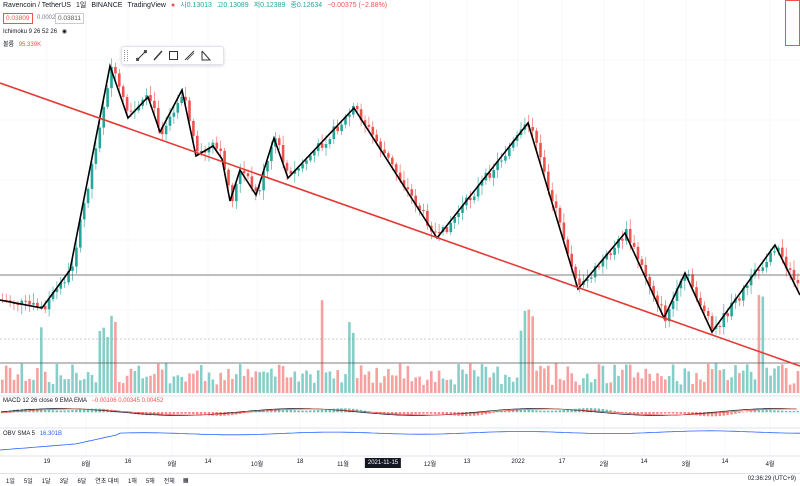 Image resolution: width=800 pixels, height=486 pixels. I want to click on range-button: 3달, so click(64, 481).